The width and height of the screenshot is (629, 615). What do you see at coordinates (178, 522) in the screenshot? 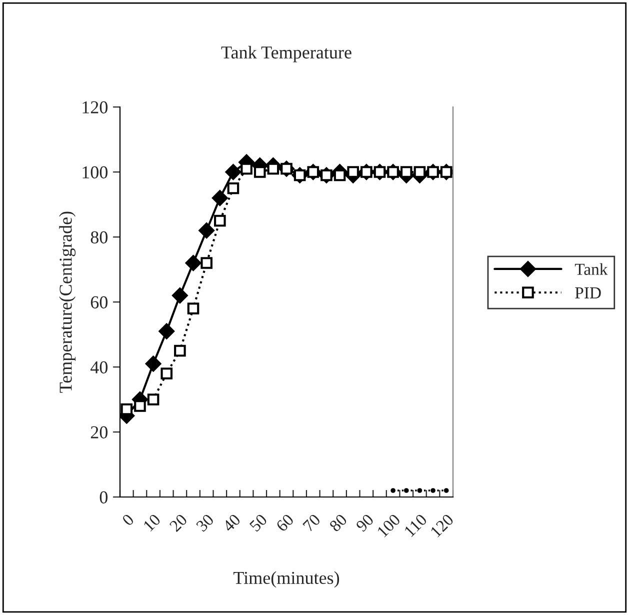
I see `x-tick-label: 20` at bounding box center [178, 522].